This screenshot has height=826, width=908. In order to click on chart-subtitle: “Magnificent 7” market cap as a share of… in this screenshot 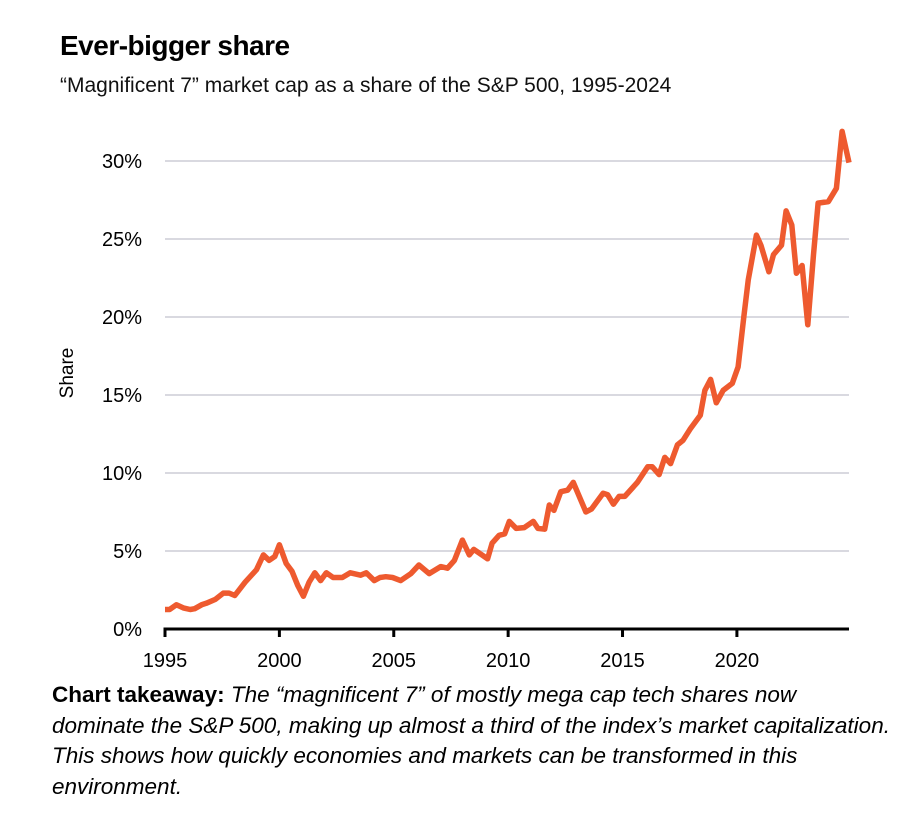, I will do `click(366, 85)`.